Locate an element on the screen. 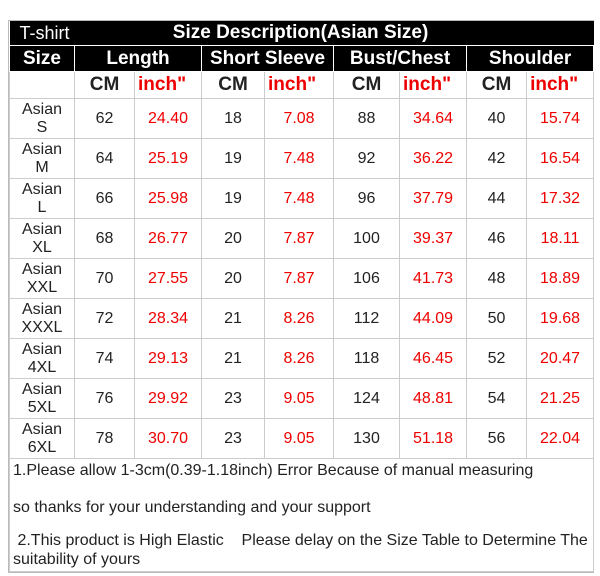 This screenshot has height=576, width=600. size-cell: Asian S is located at coordinates (42, 118).